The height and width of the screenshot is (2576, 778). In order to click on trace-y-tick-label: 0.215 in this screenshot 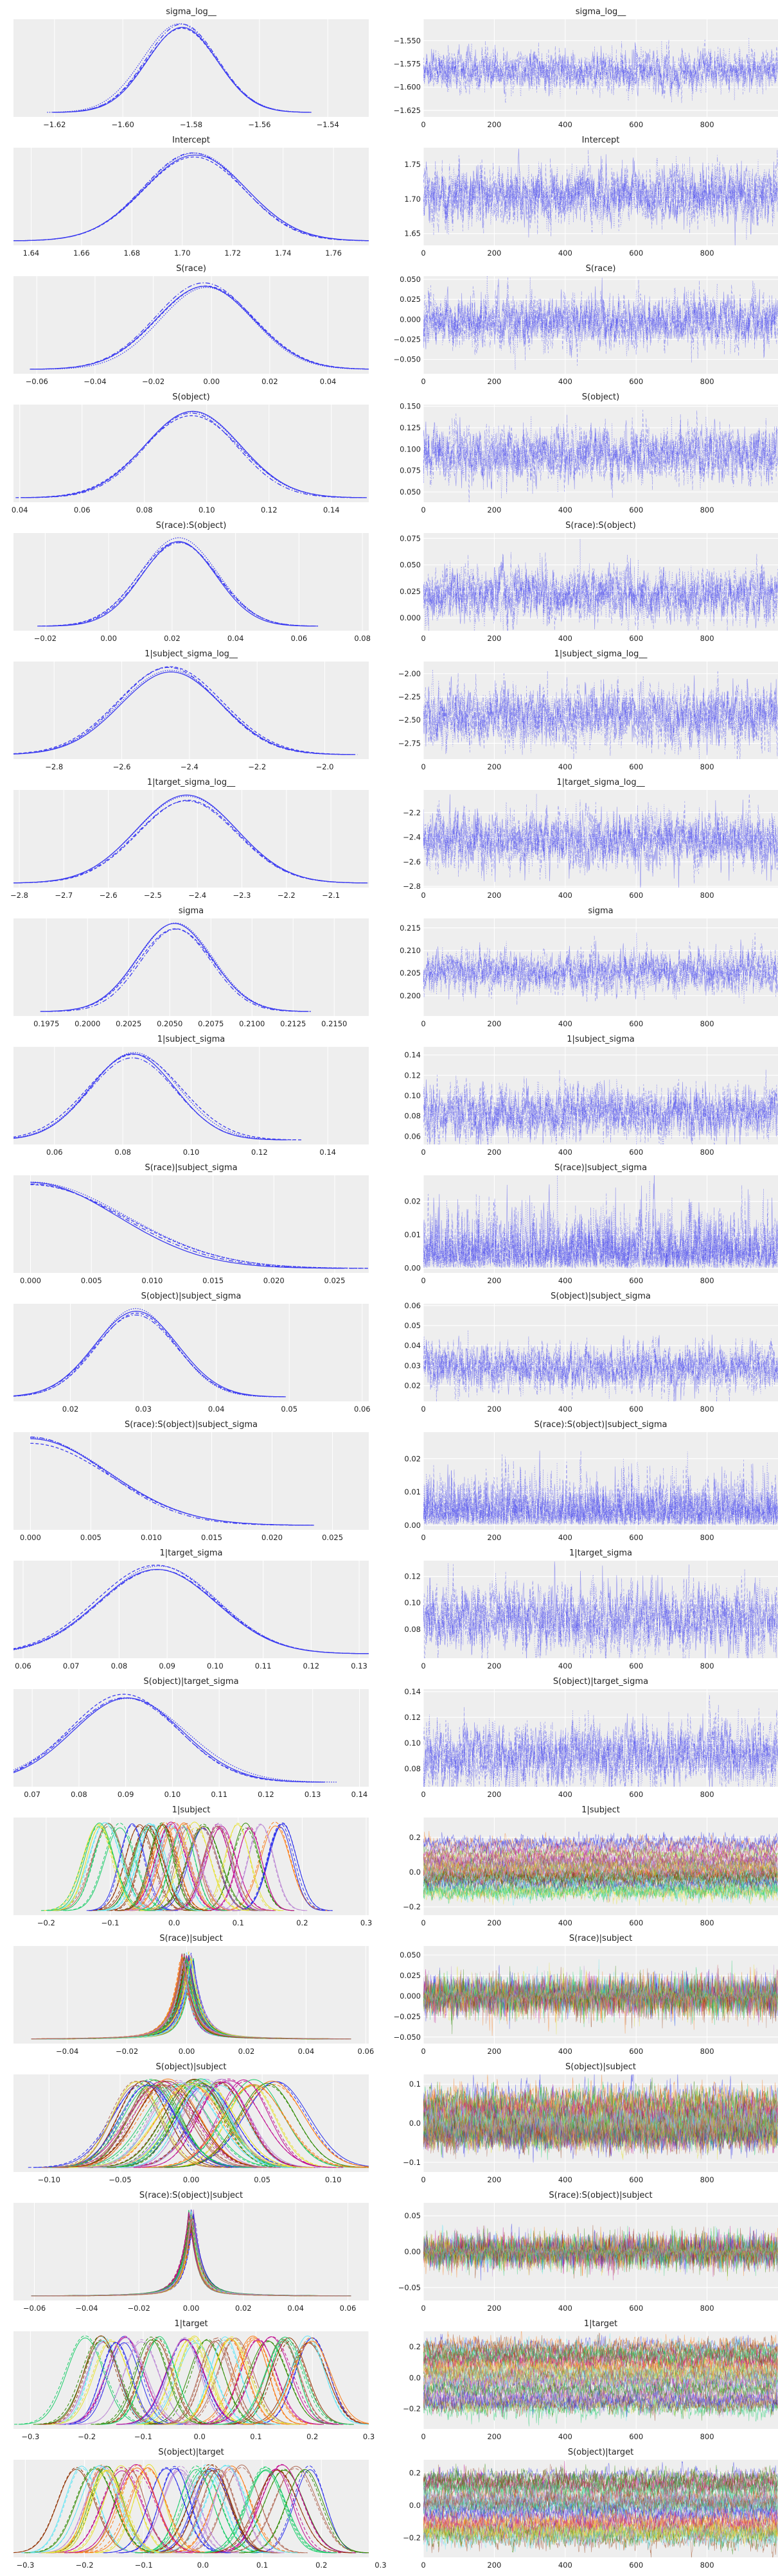, I will do `click(410, 929)`.